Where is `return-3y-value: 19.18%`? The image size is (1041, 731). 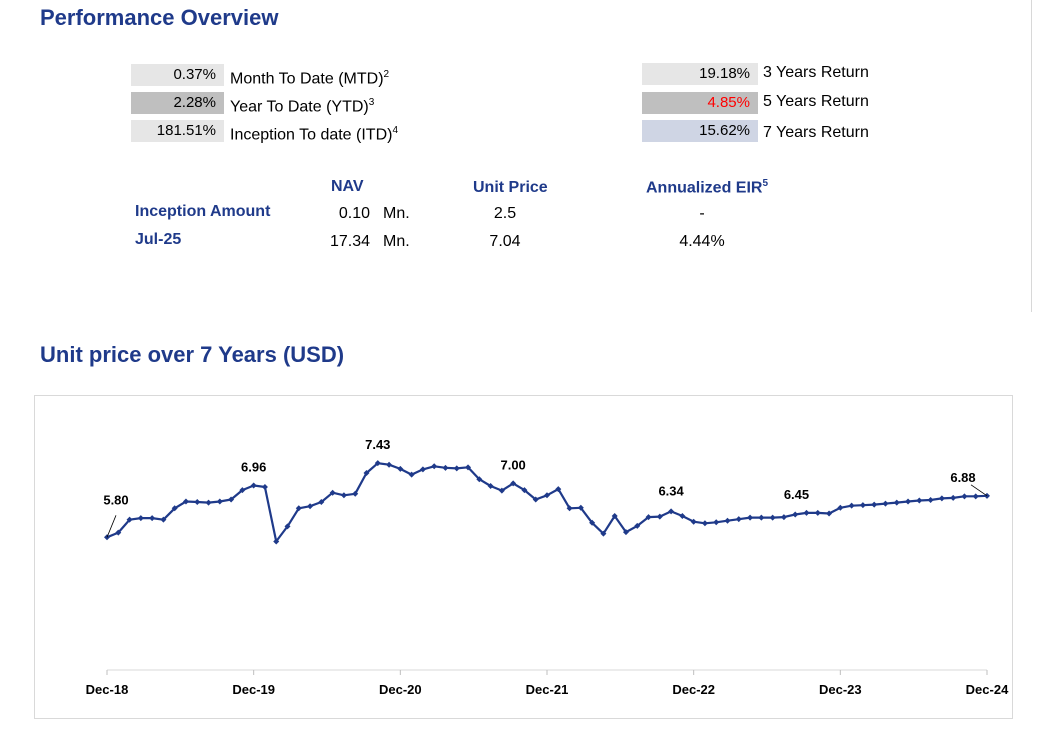 return-3y-value: 19.18% is located at coordinates (700, 74).